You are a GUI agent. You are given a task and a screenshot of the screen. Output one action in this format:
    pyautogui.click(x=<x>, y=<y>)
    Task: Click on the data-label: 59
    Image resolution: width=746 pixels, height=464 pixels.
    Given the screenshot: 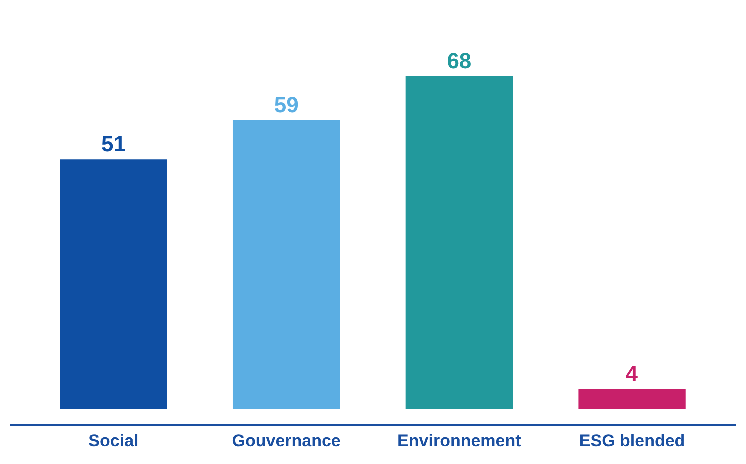 What is the action you would take?
    pyautogui.click(x=286, y=105)
    